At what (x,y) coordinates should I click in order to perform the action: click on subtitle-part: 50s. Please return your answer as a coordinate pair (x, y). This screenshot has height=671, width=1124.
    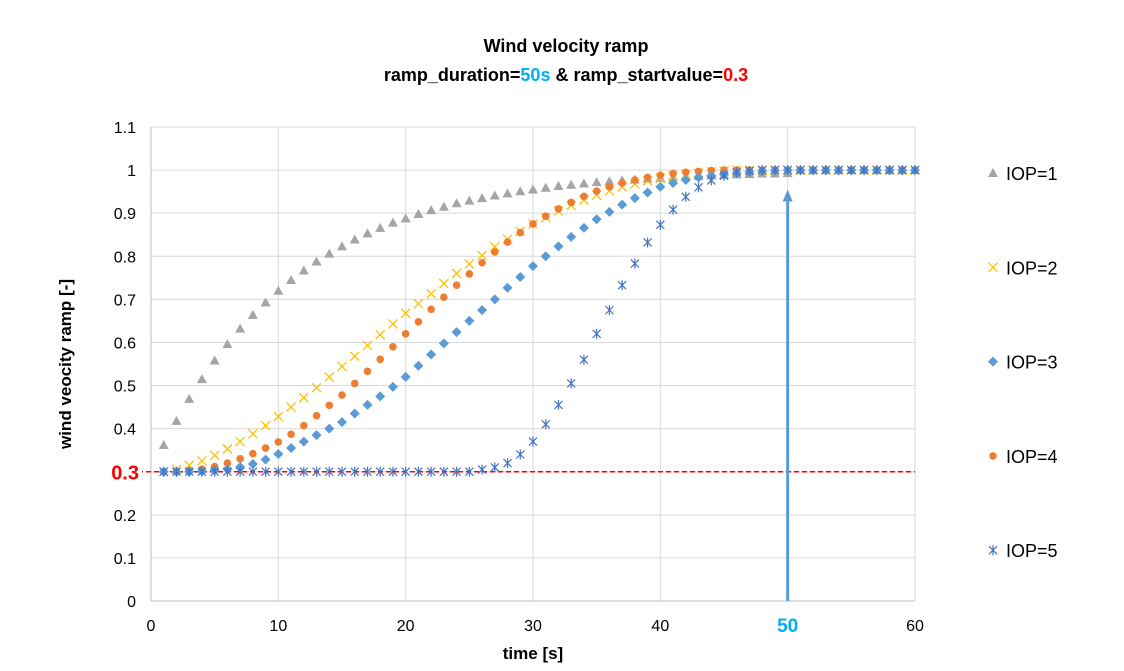
    Looking at the image, I should click on (535, 75).